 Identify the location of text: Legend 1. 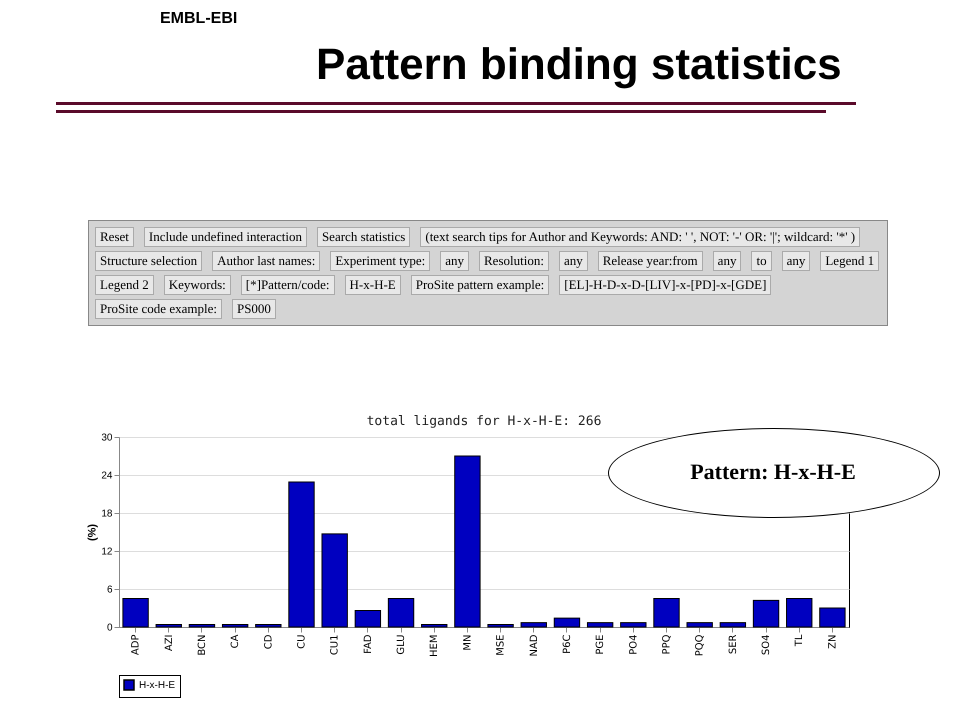
(850, 261).